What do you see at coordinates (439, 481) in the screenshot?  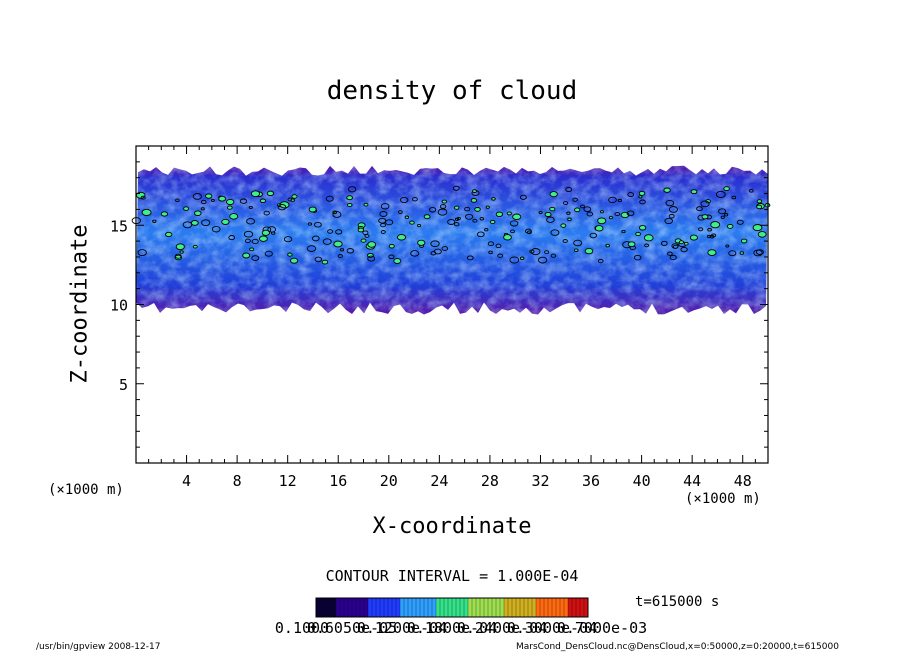 I see `x-tick-label: 24` at bounding box center [439, 481].